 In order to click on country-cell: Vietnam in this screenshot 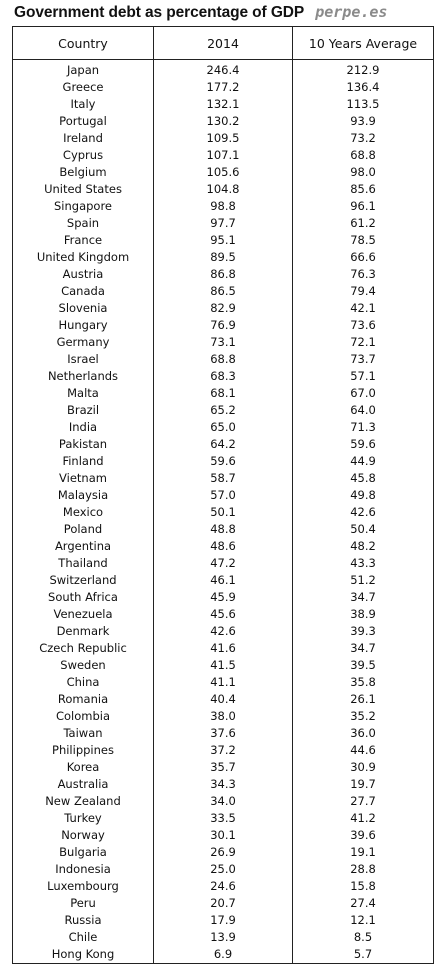, I will do `click(83, 478)`.